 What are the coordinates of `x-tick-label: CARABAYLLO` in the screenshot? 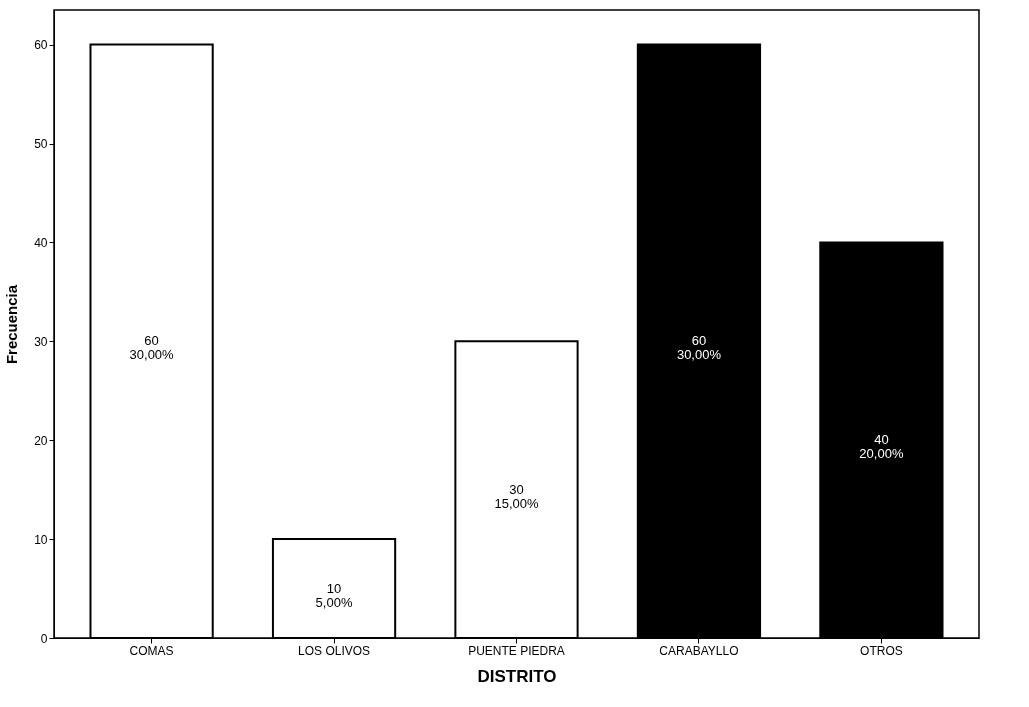 It's located at (699, 650).